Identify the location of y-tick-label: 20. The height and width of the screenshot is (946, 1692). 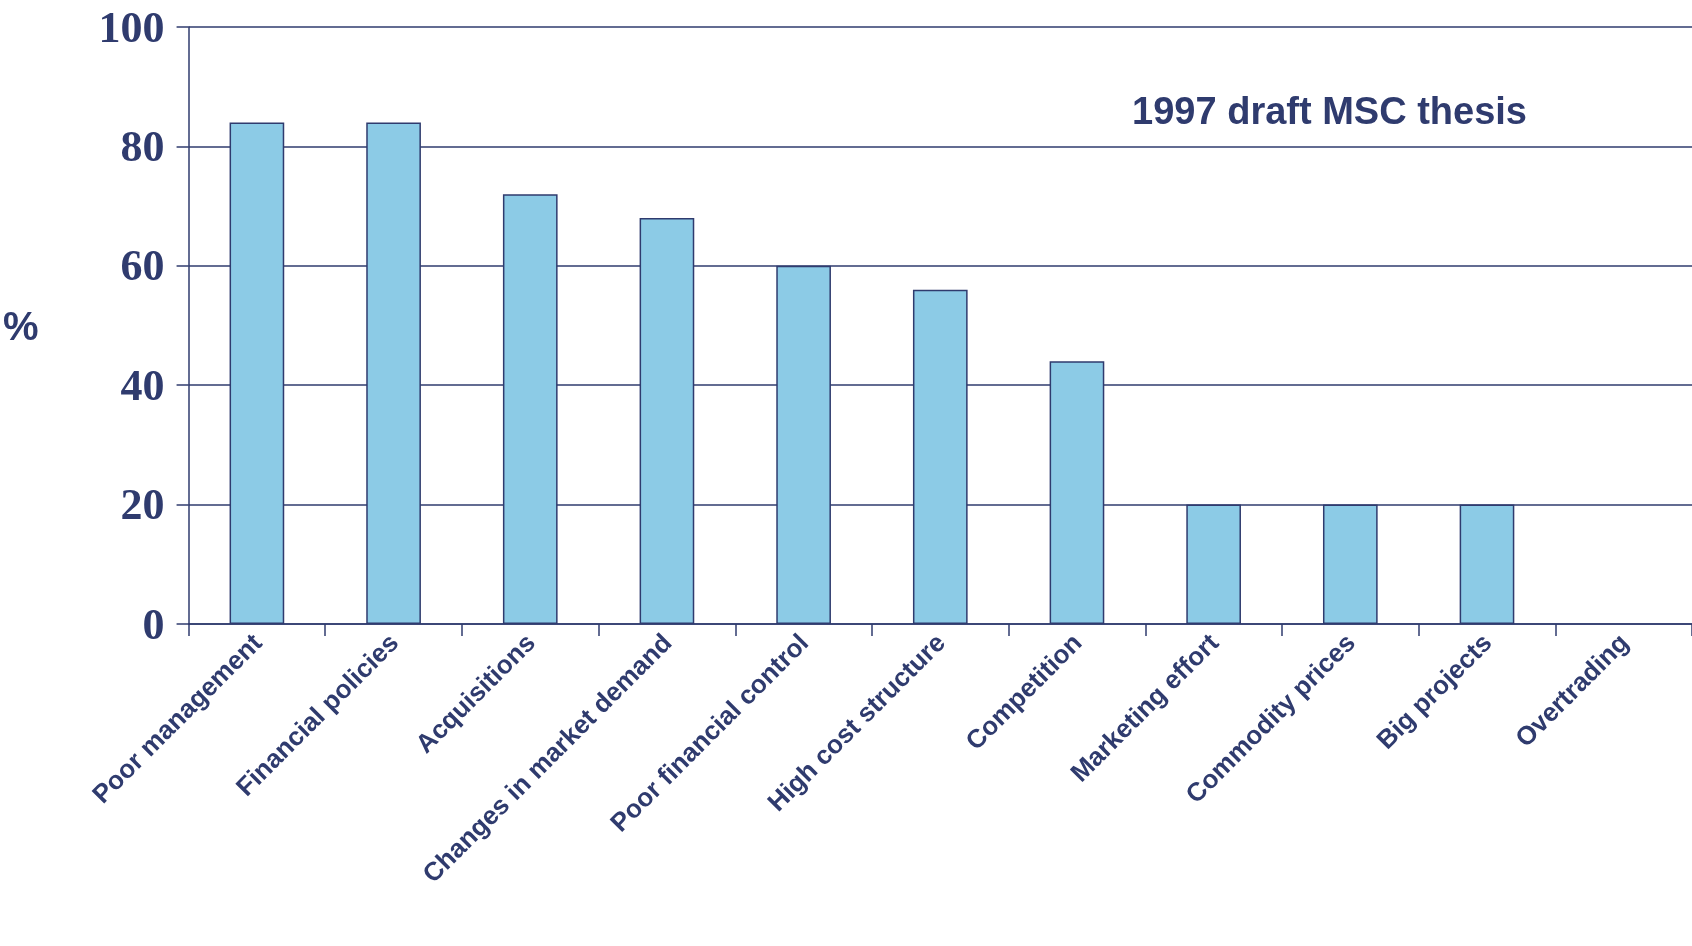
(142, 505).